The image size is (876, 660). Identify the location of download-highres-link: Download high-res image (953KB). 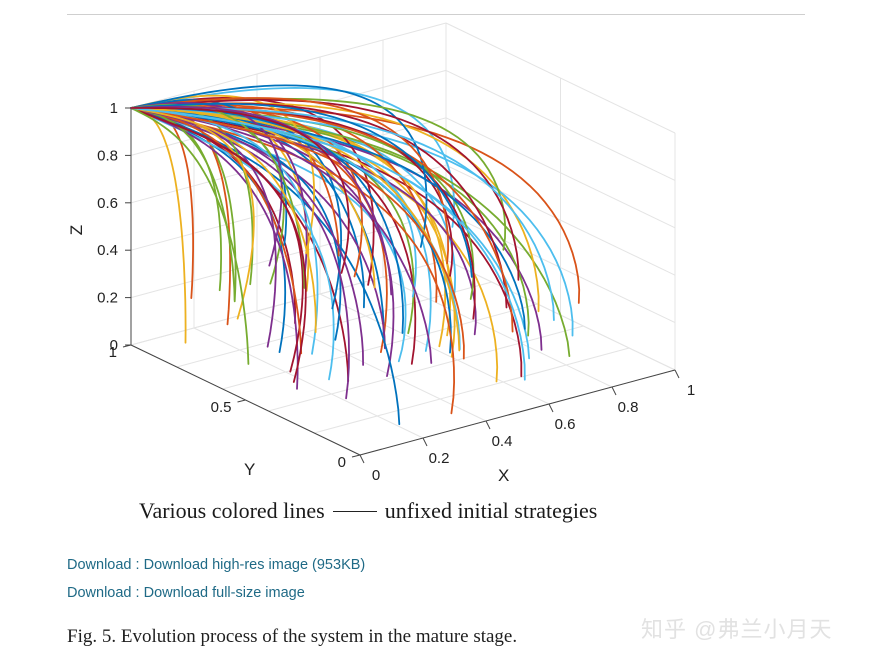
(254, 565).